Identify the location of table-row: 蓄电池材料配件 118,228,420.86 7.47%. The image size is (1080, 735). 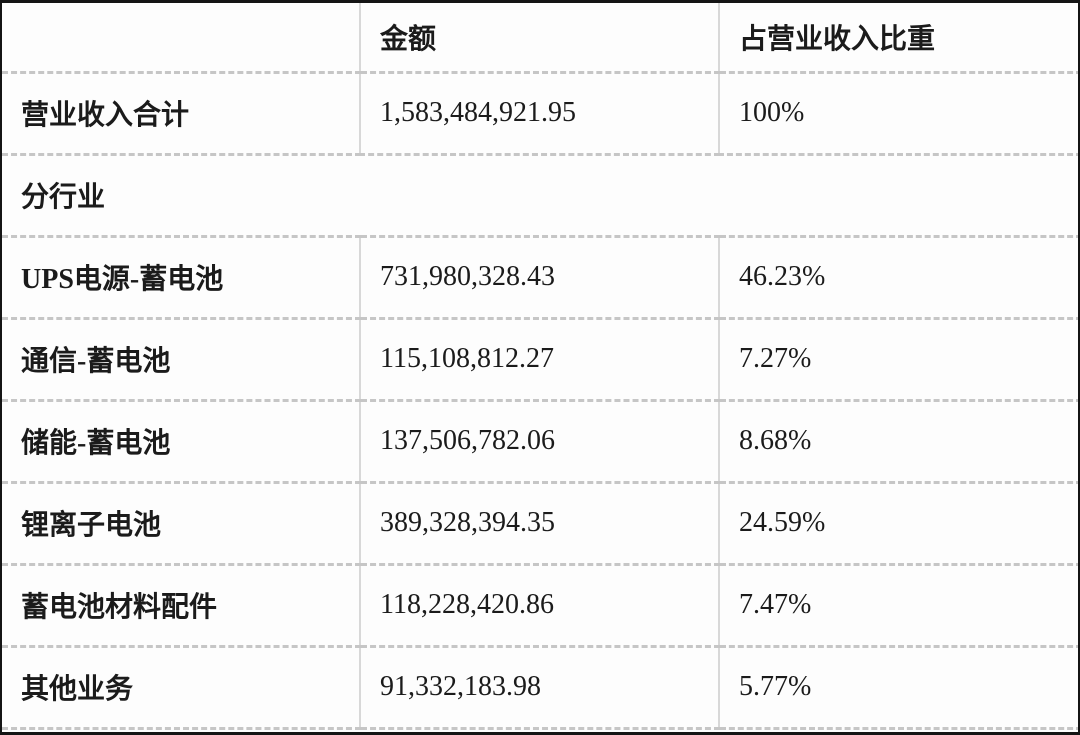
(540, 604).